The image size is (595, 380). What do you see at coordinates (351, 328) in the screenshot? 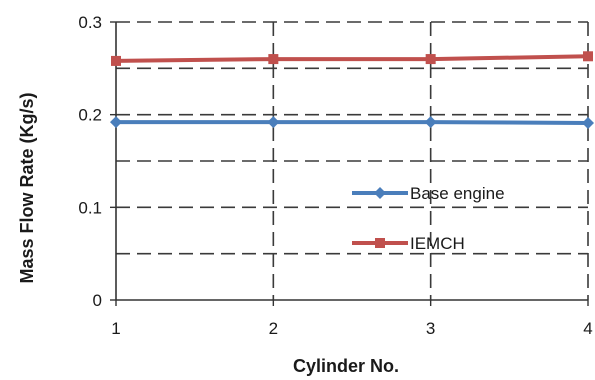
I see `x-tick-labels: 1 2 3 4` at bounding box center [351, 328].